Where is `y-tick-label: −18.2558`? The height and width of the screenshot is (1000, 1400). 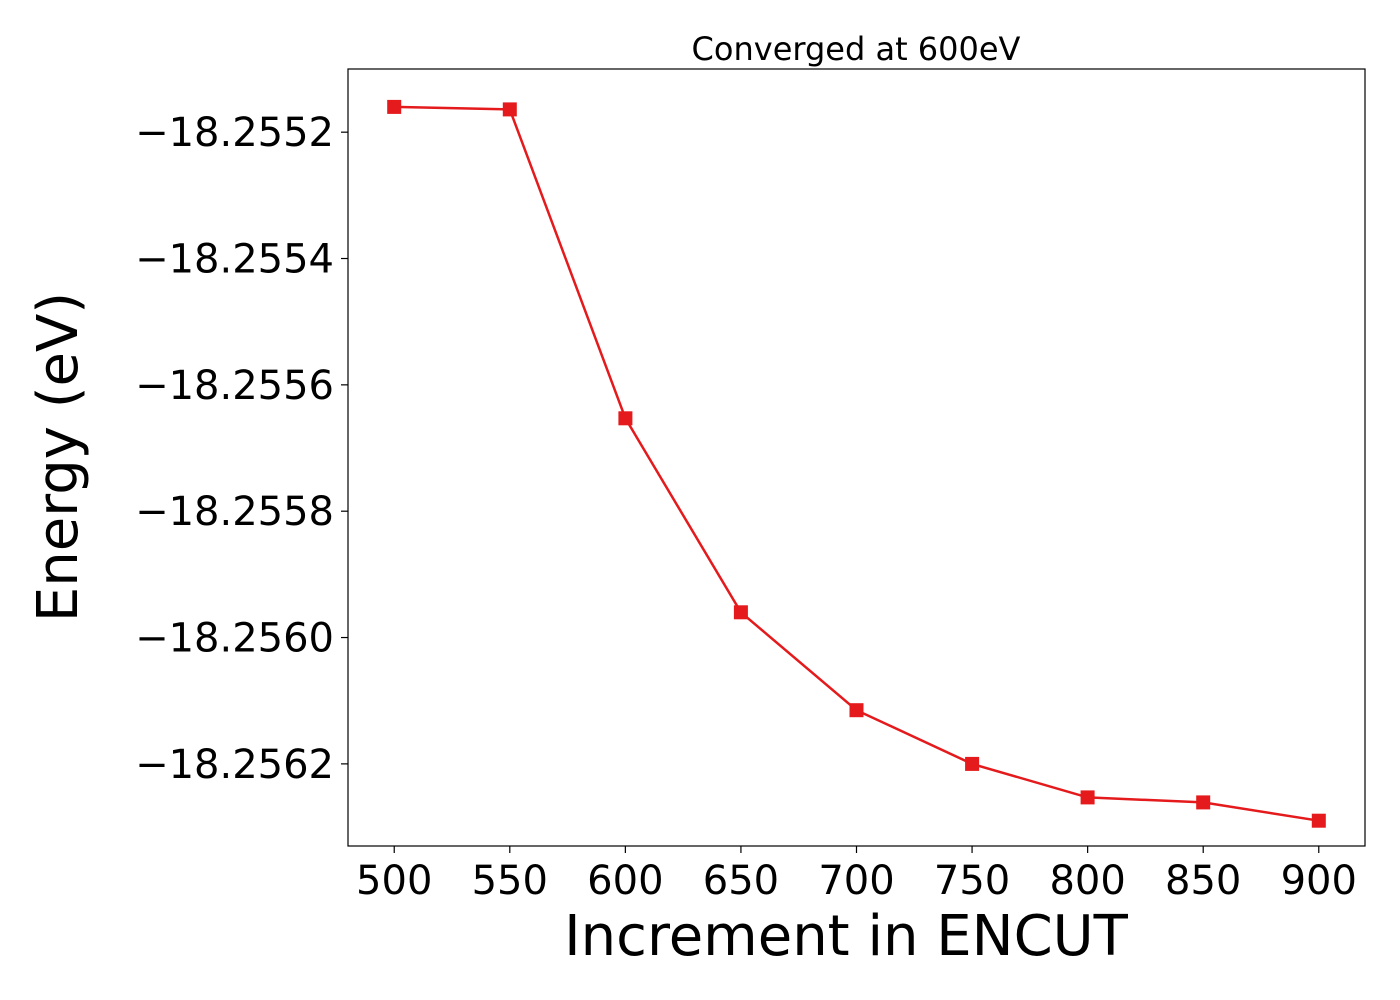 y-tick-label: −18.2558 is located at coordinates (234, 512).